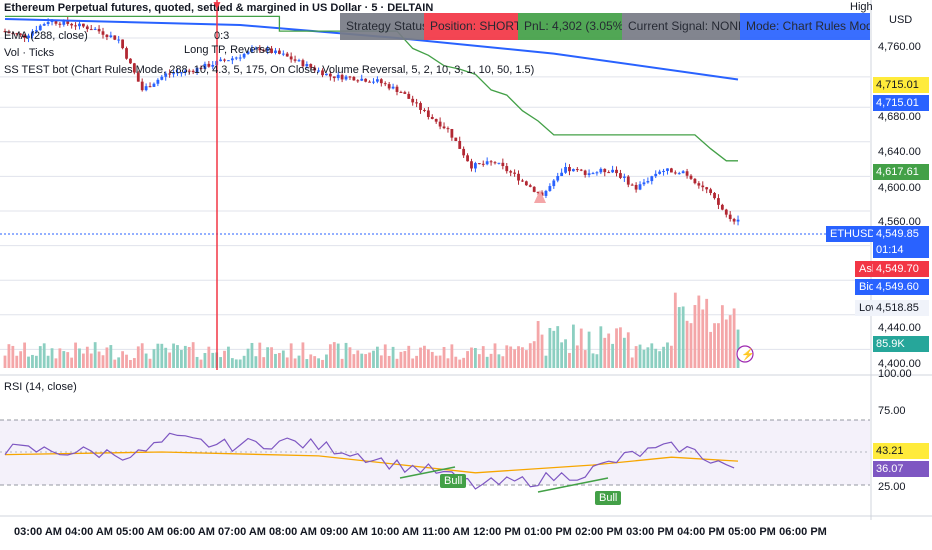 The height and width of the screenshot is (550, 932). I want to click on low-price-tag: 4,518.85, so click(901, 308).